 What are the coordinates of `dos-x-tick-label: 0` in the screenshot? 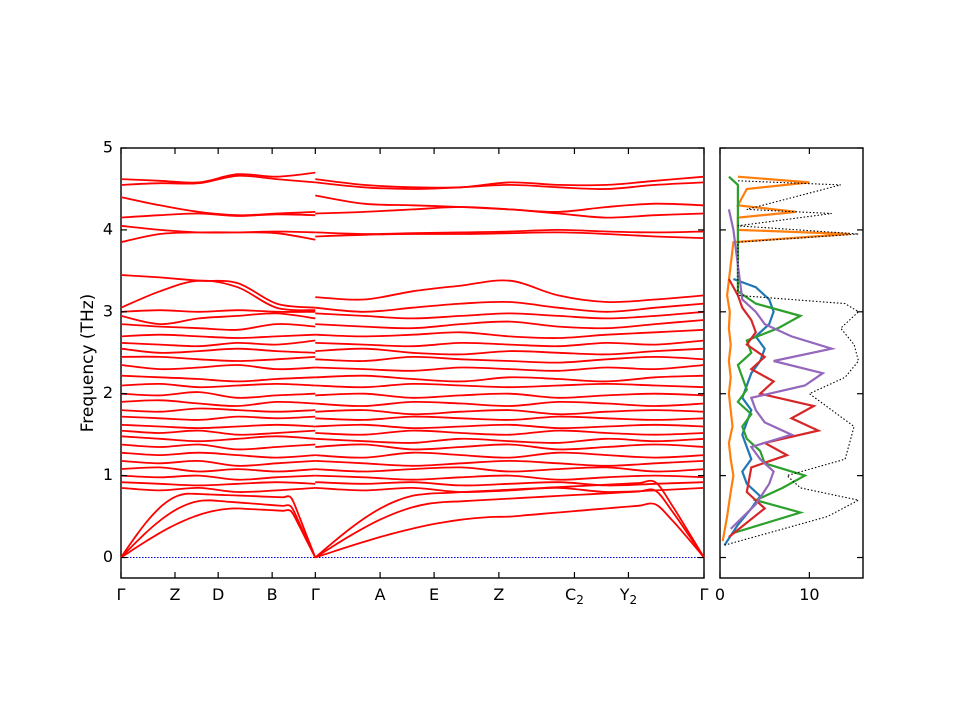 It's located at (720, 594).